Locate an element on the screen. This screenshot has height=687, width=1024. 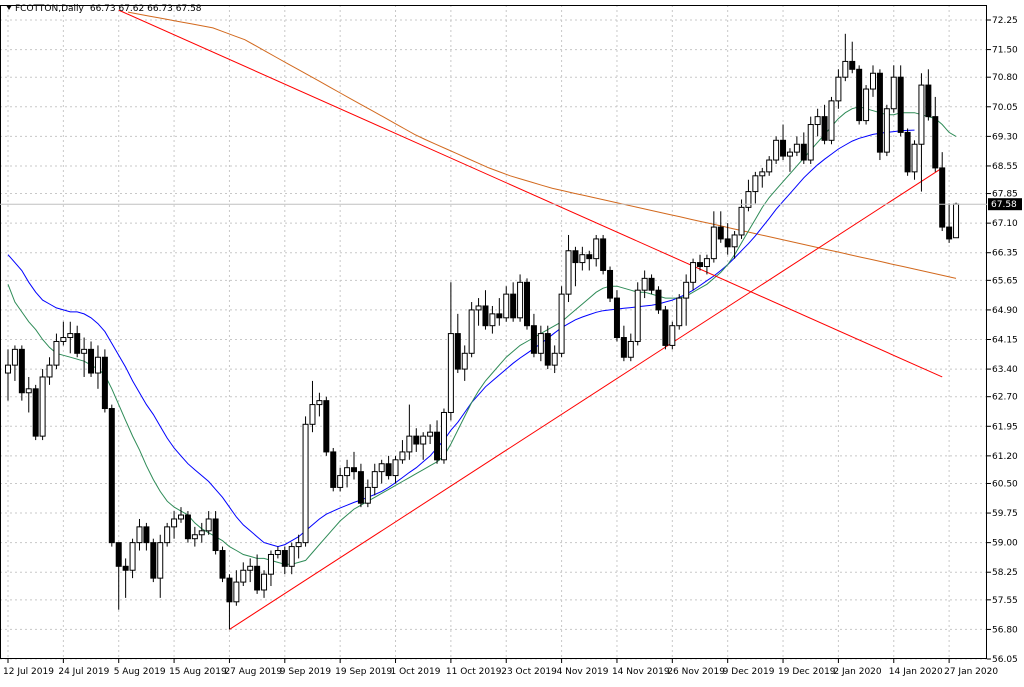
dropdown-triangle-icon is located at coordinates (9, 7).